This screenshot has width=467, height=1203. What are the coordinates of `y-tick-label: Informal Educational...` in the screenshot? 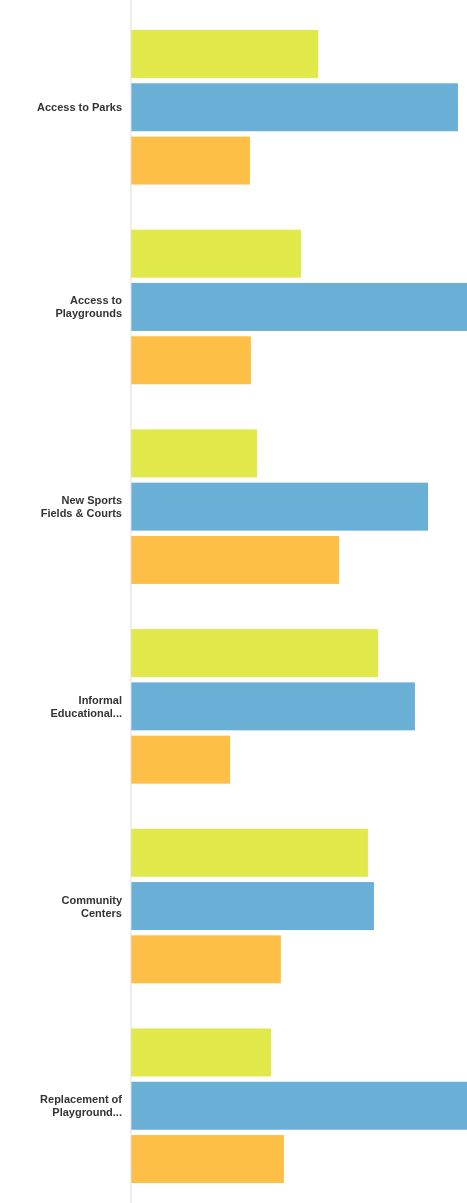 It's located at (86, 706).